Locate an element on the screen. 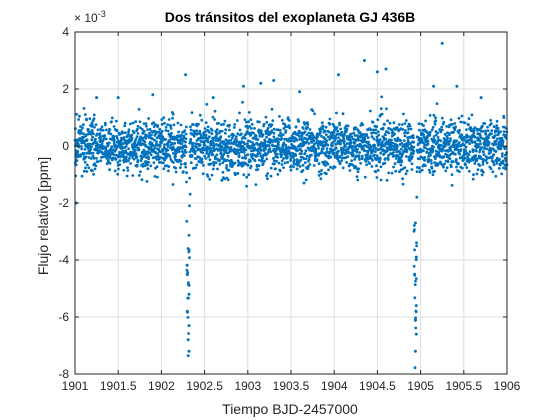  y-exponent-label: × 10⁻³ is located at coordinates (90, 17).